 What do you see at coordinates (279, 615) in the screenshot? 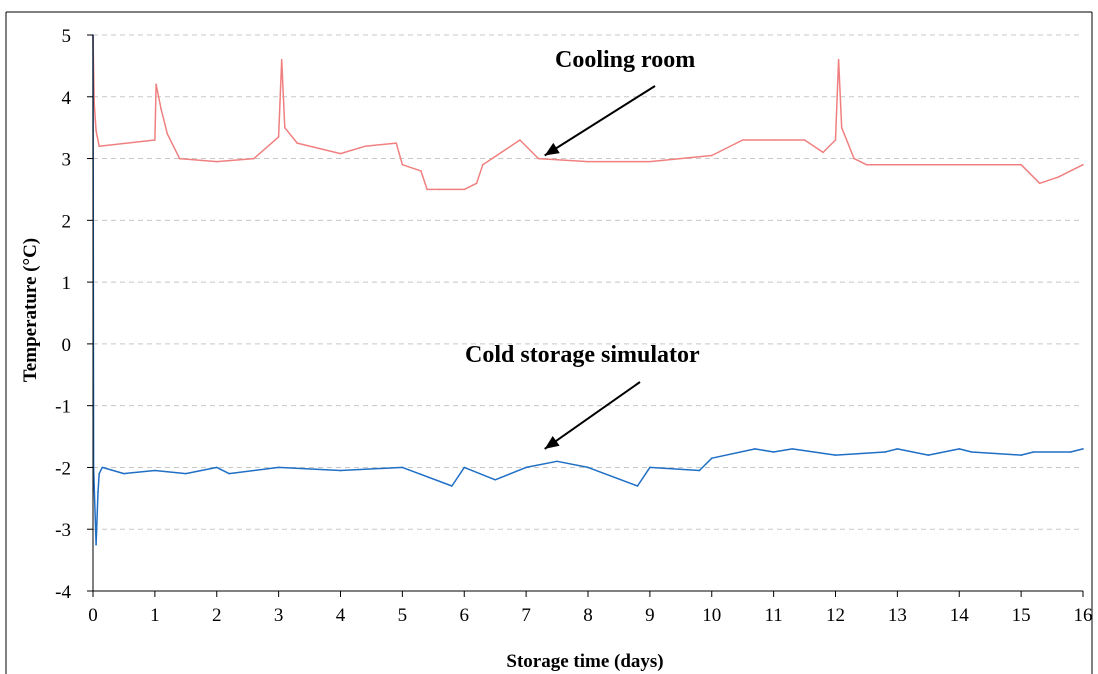
I see `x-tick-label-3: 3` at bounding box center [279, 615].